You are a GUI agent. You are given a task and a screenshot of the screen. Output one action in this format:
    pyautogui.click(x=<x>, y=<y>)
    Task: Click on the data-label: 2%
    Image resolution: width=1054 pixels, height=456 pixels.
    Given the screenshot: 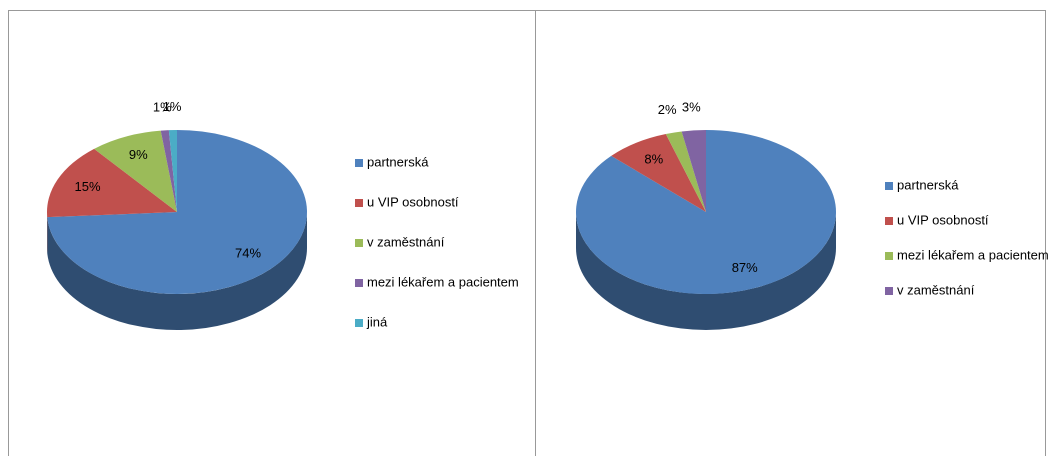 What is the action you would take?
    pyautogui.click(x=667, y=109)
    